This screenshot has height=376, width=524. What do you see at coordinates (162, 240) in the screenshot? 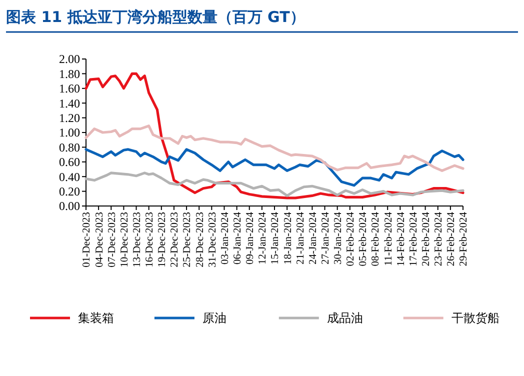
I see `x-tick-label: 19-Dec-2023` at bounding box center [162, 240].